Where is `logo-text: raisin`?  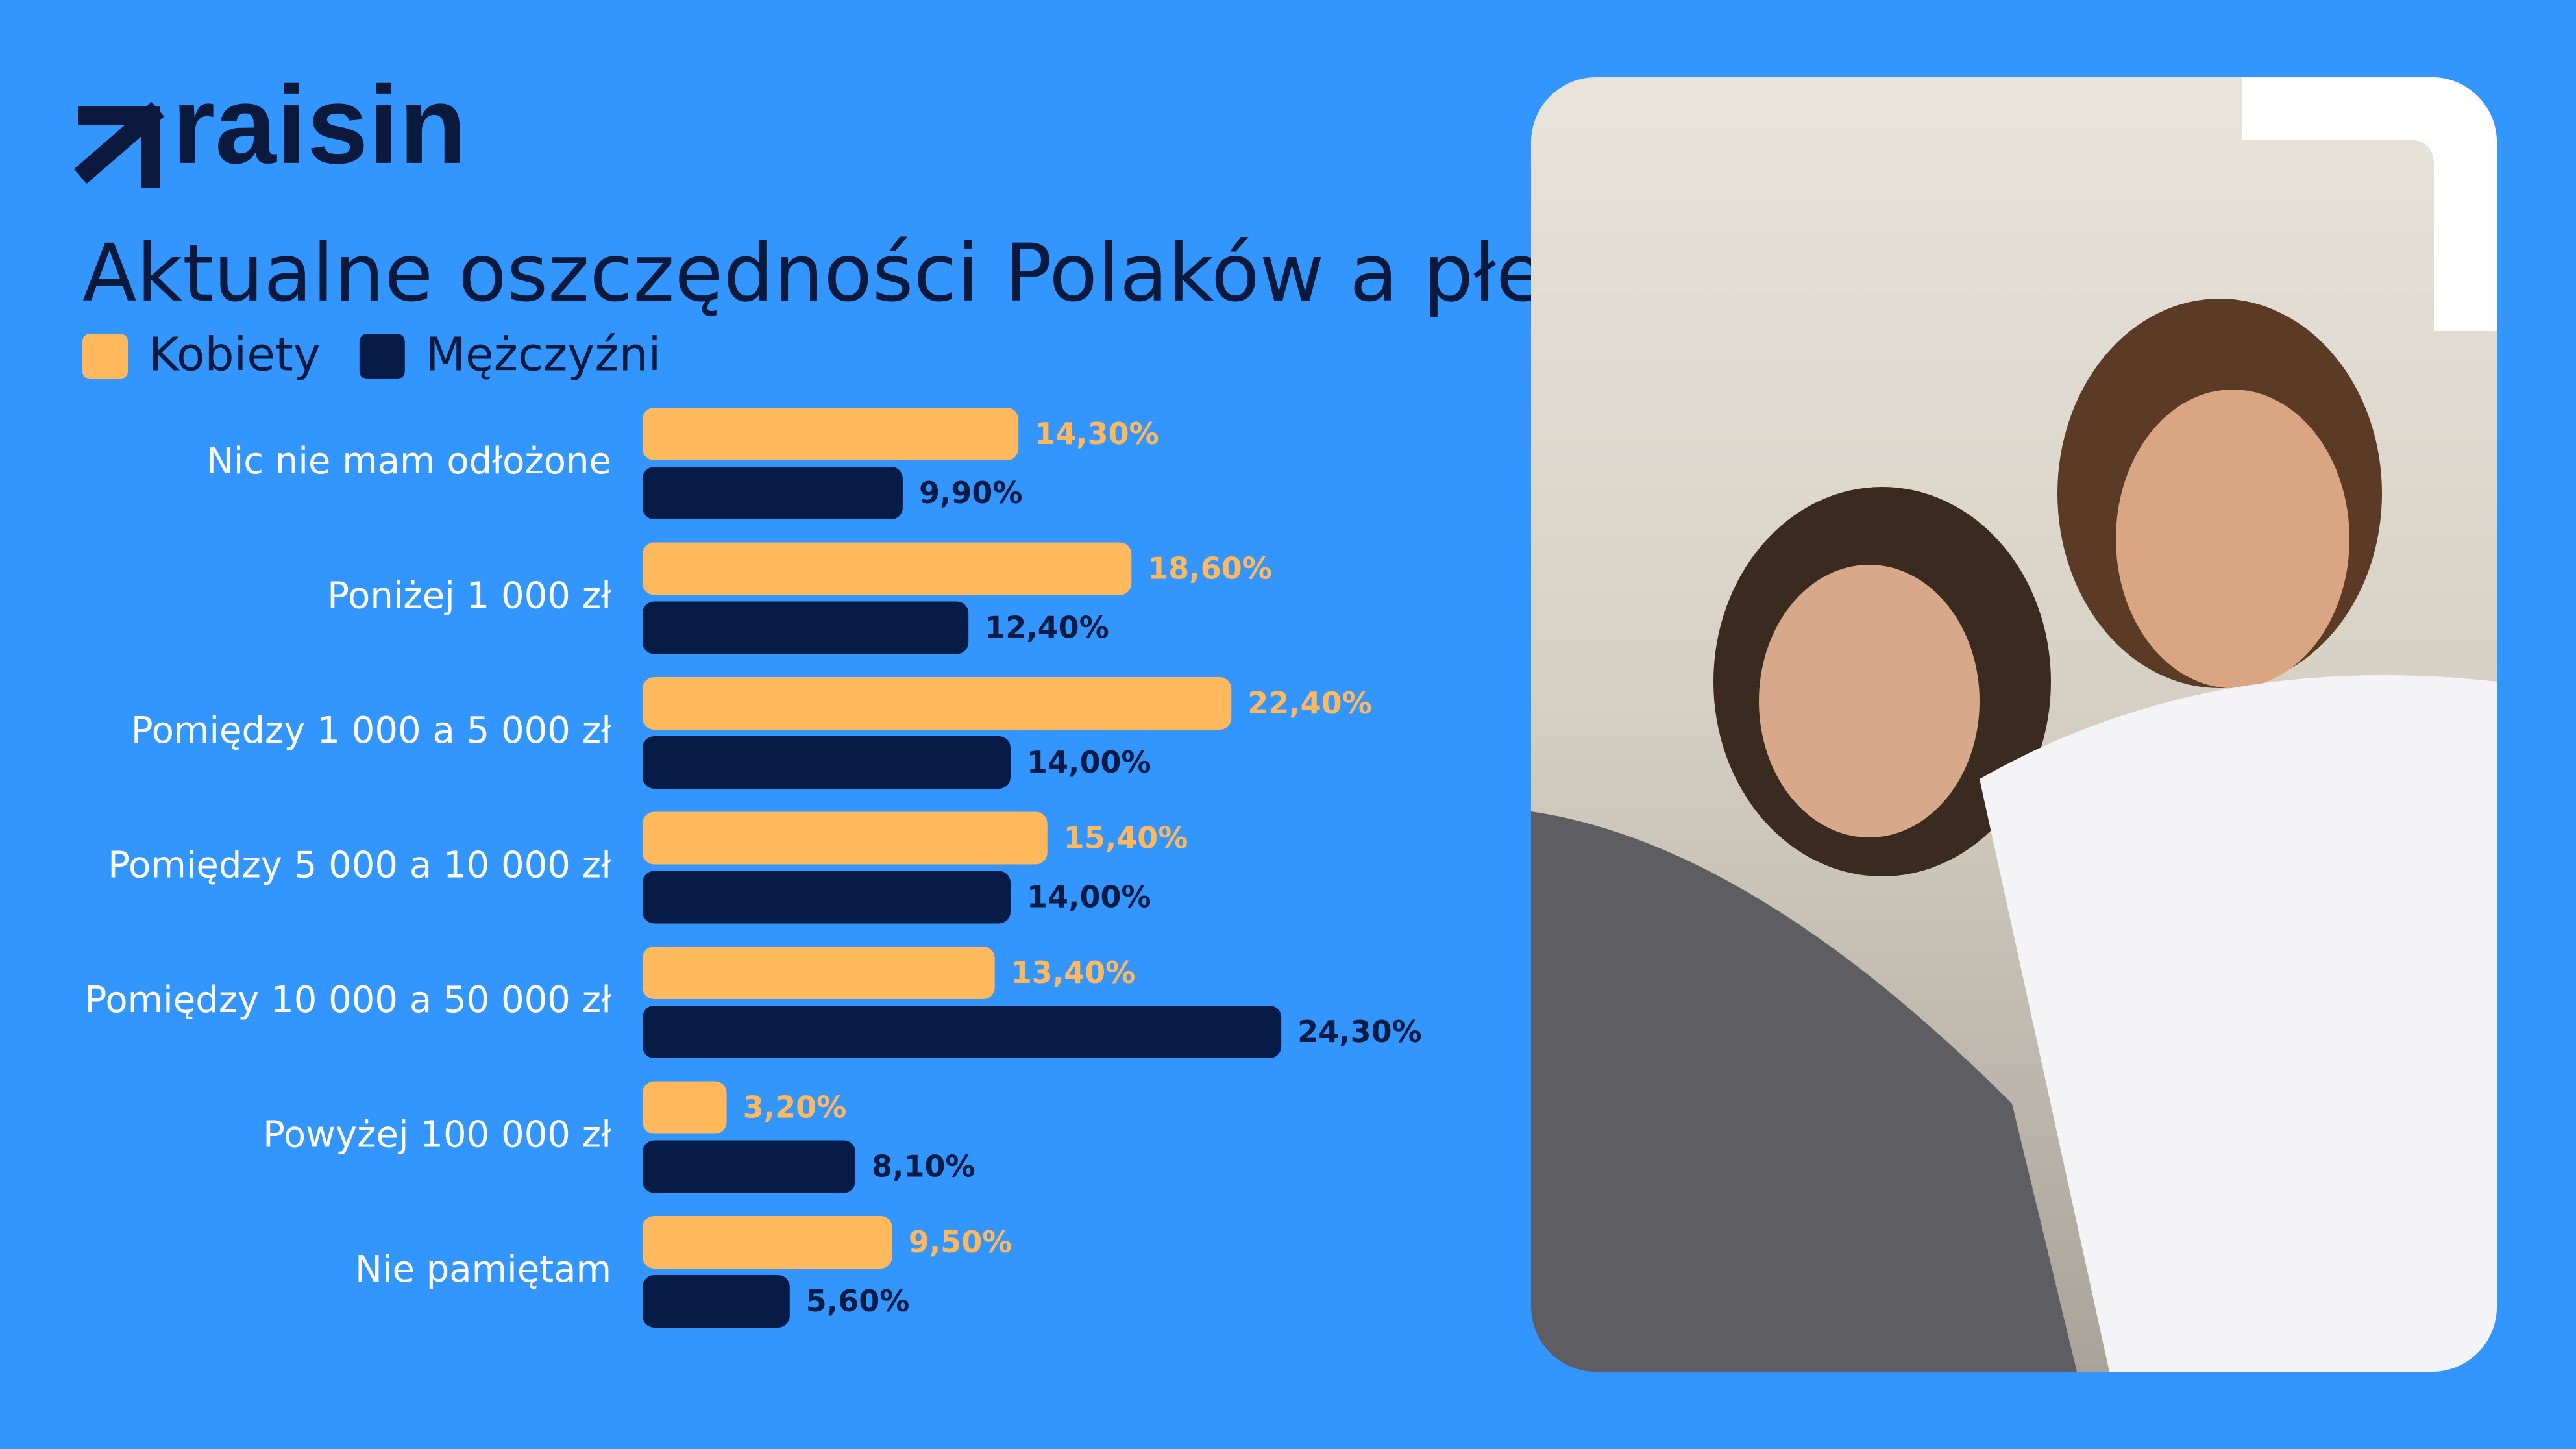
logo-text: raisin is located at coordinates (319, 125).